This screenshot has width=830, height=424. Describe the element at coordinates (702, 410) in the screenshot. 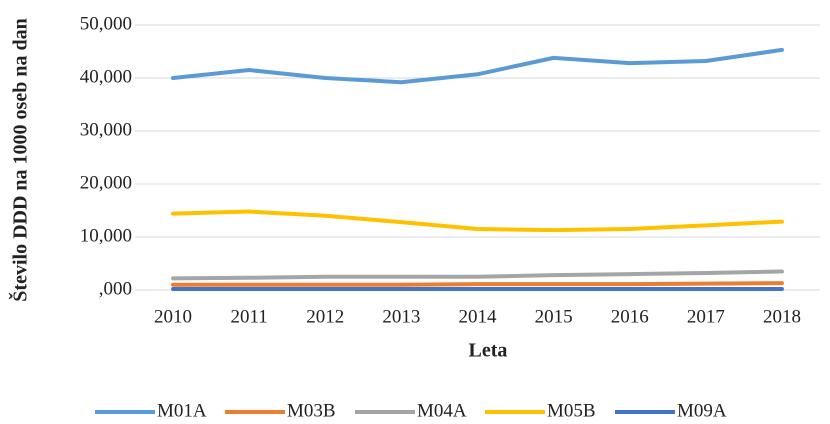

I see `legend-label: M09A` at that location.